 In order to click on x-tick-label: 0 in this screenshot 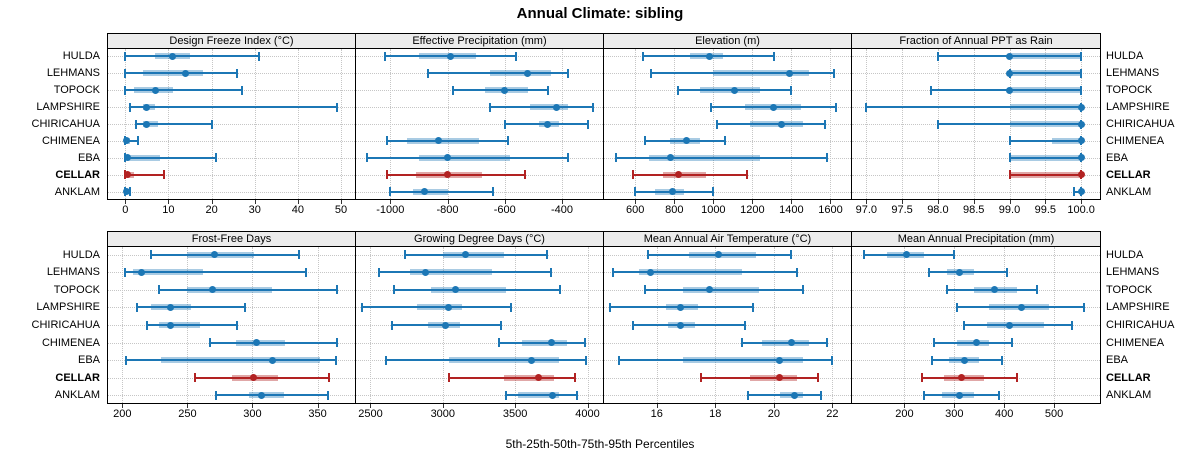, I will do `click(125, 210)`.